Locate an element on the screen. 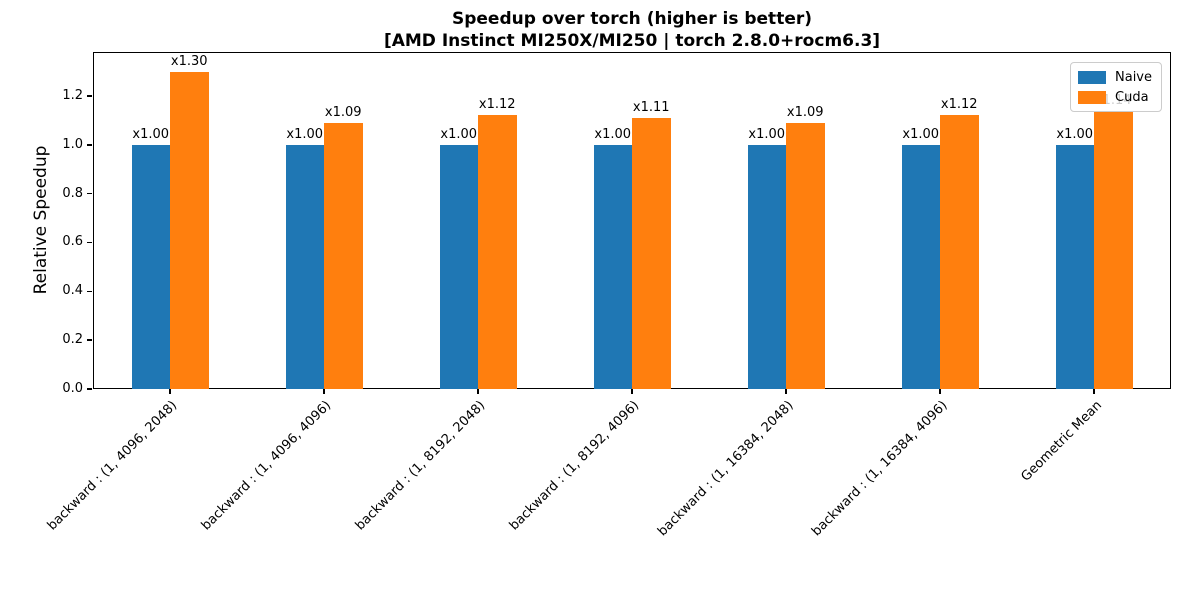 This screenshot has width=1179, height=590. y-tick-label-3: 0.6 is located at coordinates (72, 242).